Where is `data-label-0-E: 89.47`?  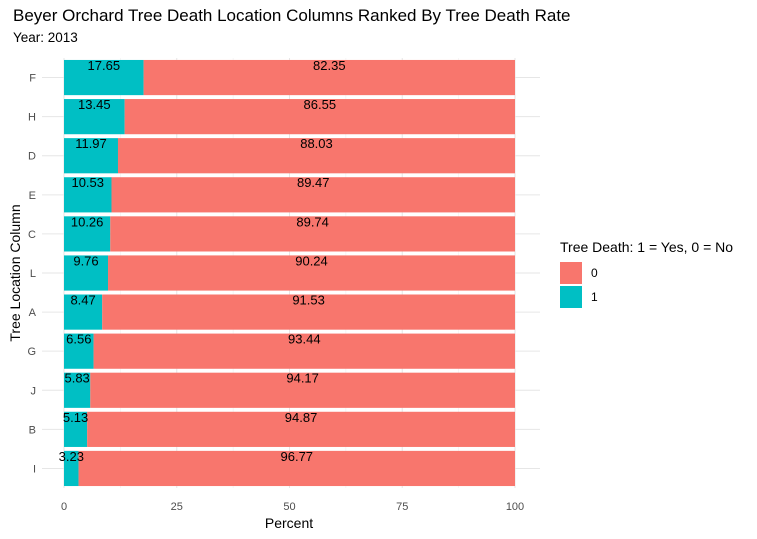 data-label-0-E: 89.47 is located at coordinates (313, 182).